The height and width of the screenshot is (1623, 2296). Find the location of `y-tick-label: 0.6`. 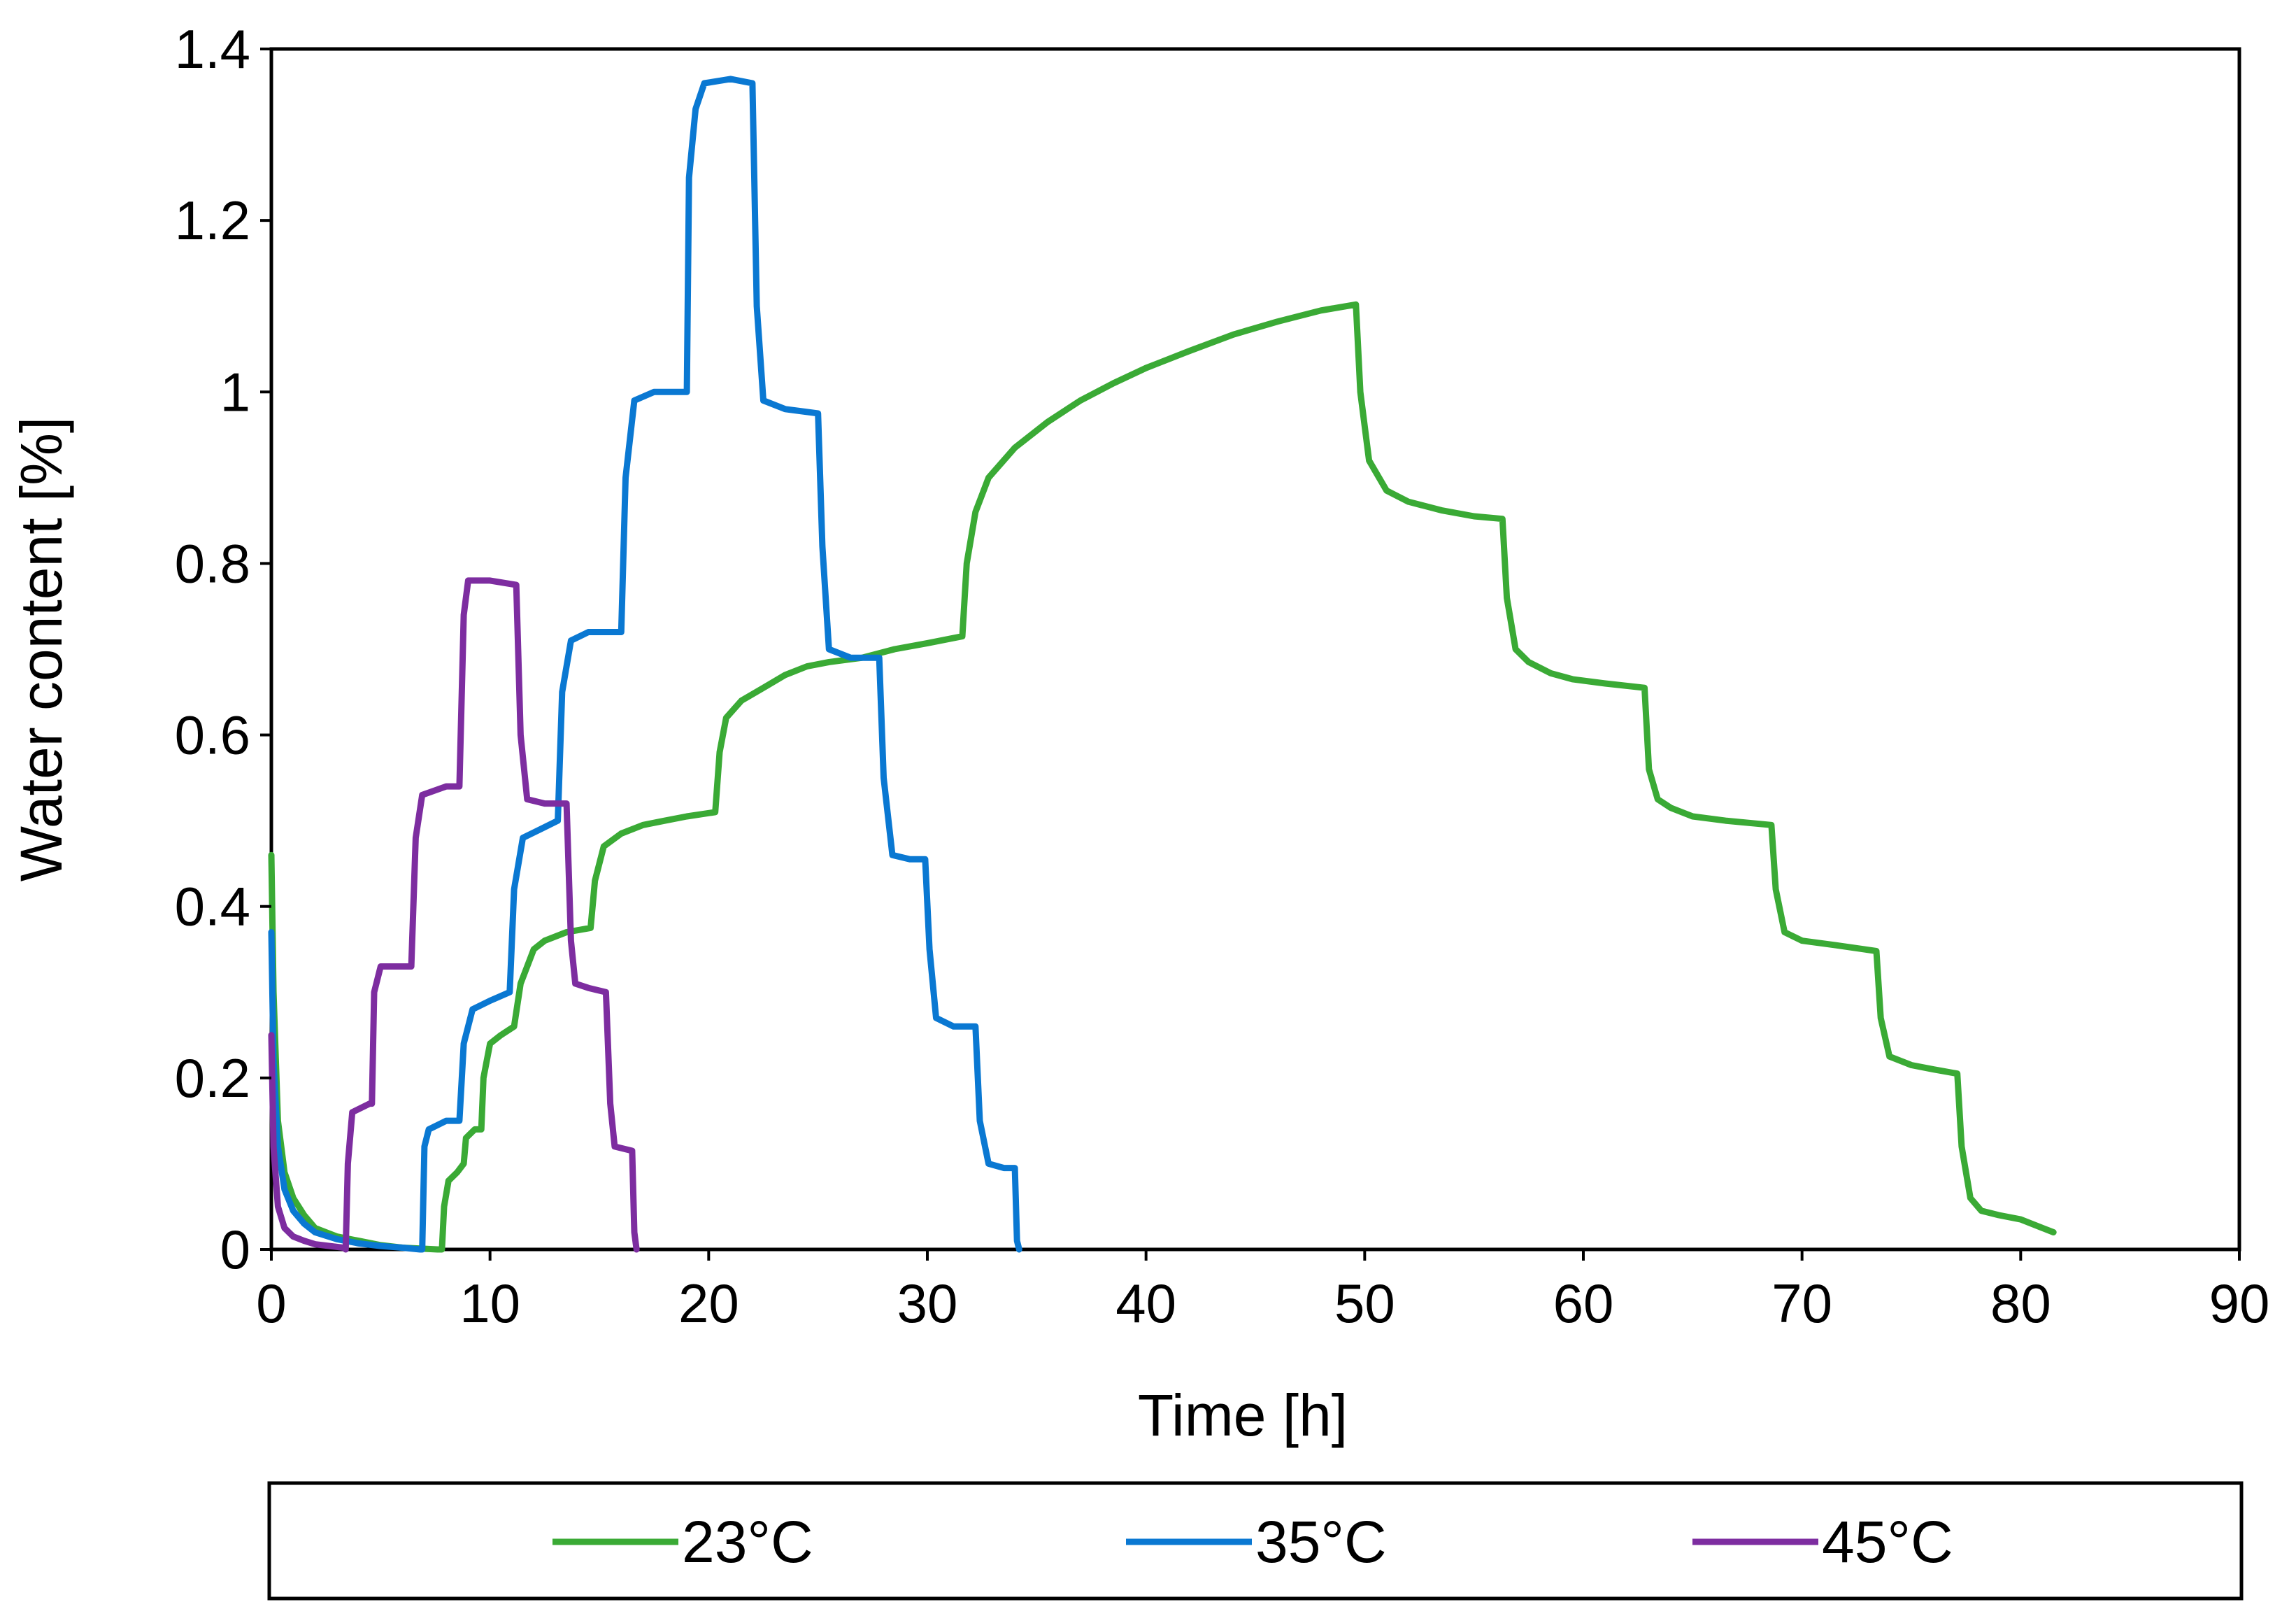

y-tick-label: 0.6 is located at coordinates (212, 735).